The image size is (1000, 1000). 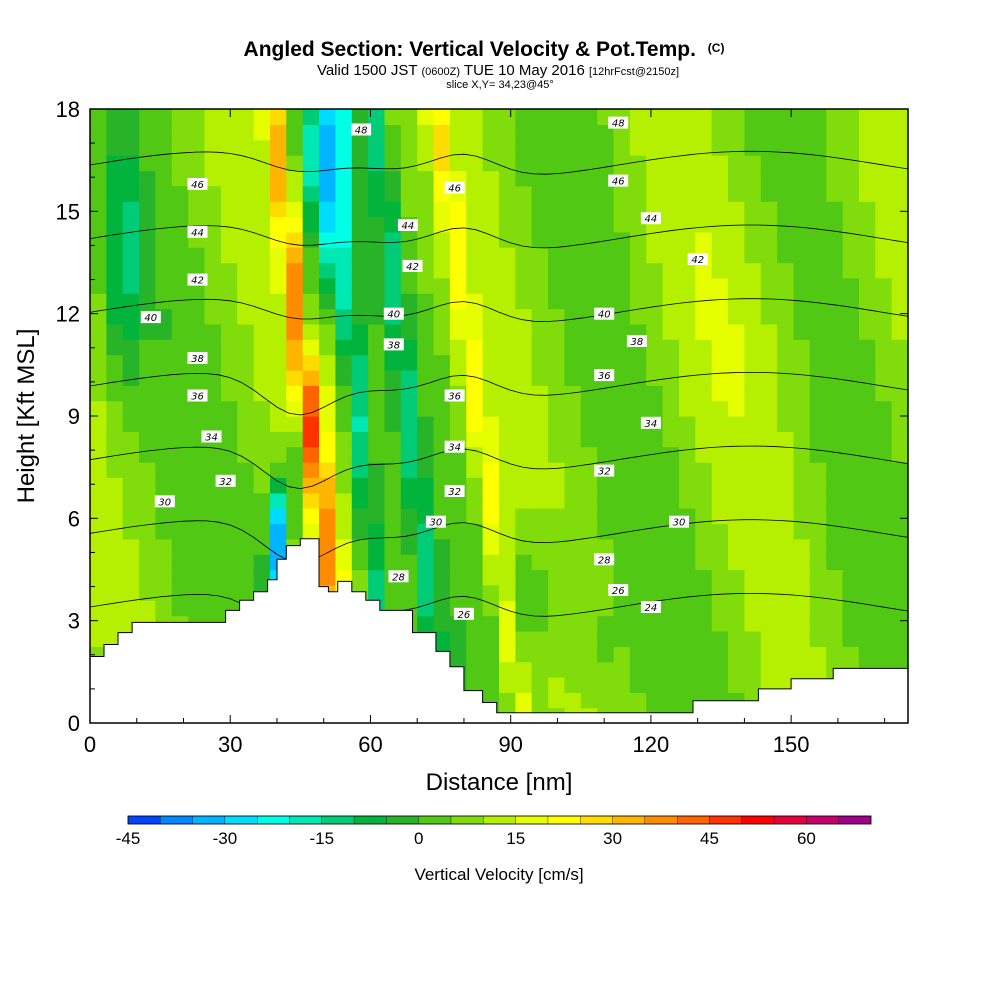 What do you see at coordinates (74, 723) in the screenshot?
I see `y-tick-label: 0` at bounding box center [74, 723].